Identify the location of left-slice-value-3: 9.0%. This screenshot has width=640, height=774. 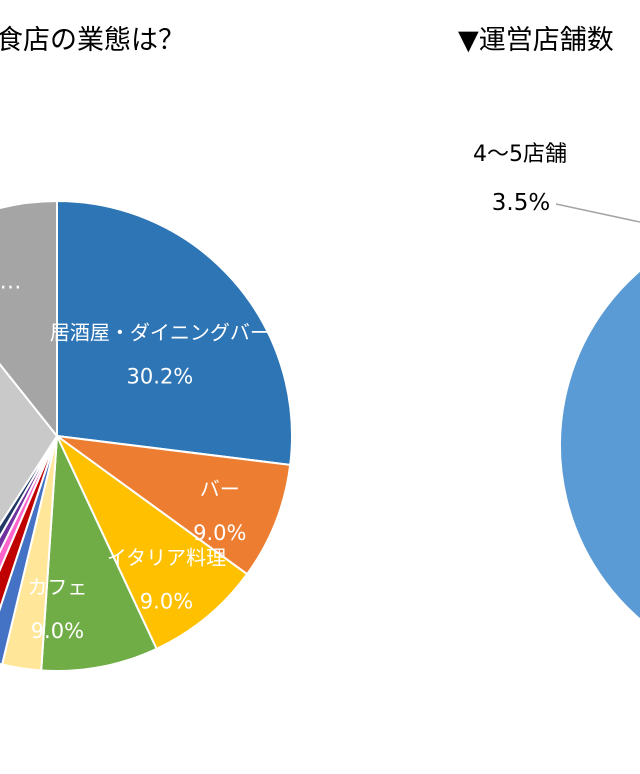
(57, 631).